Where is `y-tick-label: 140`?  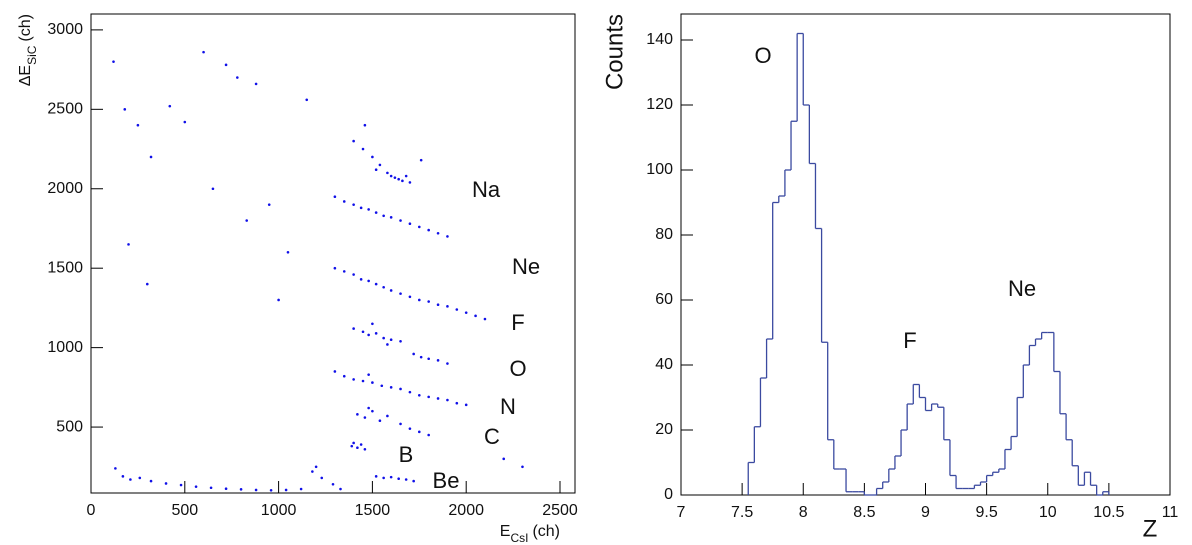
y-tick-label: 140 is located at coordinates (659, 39).